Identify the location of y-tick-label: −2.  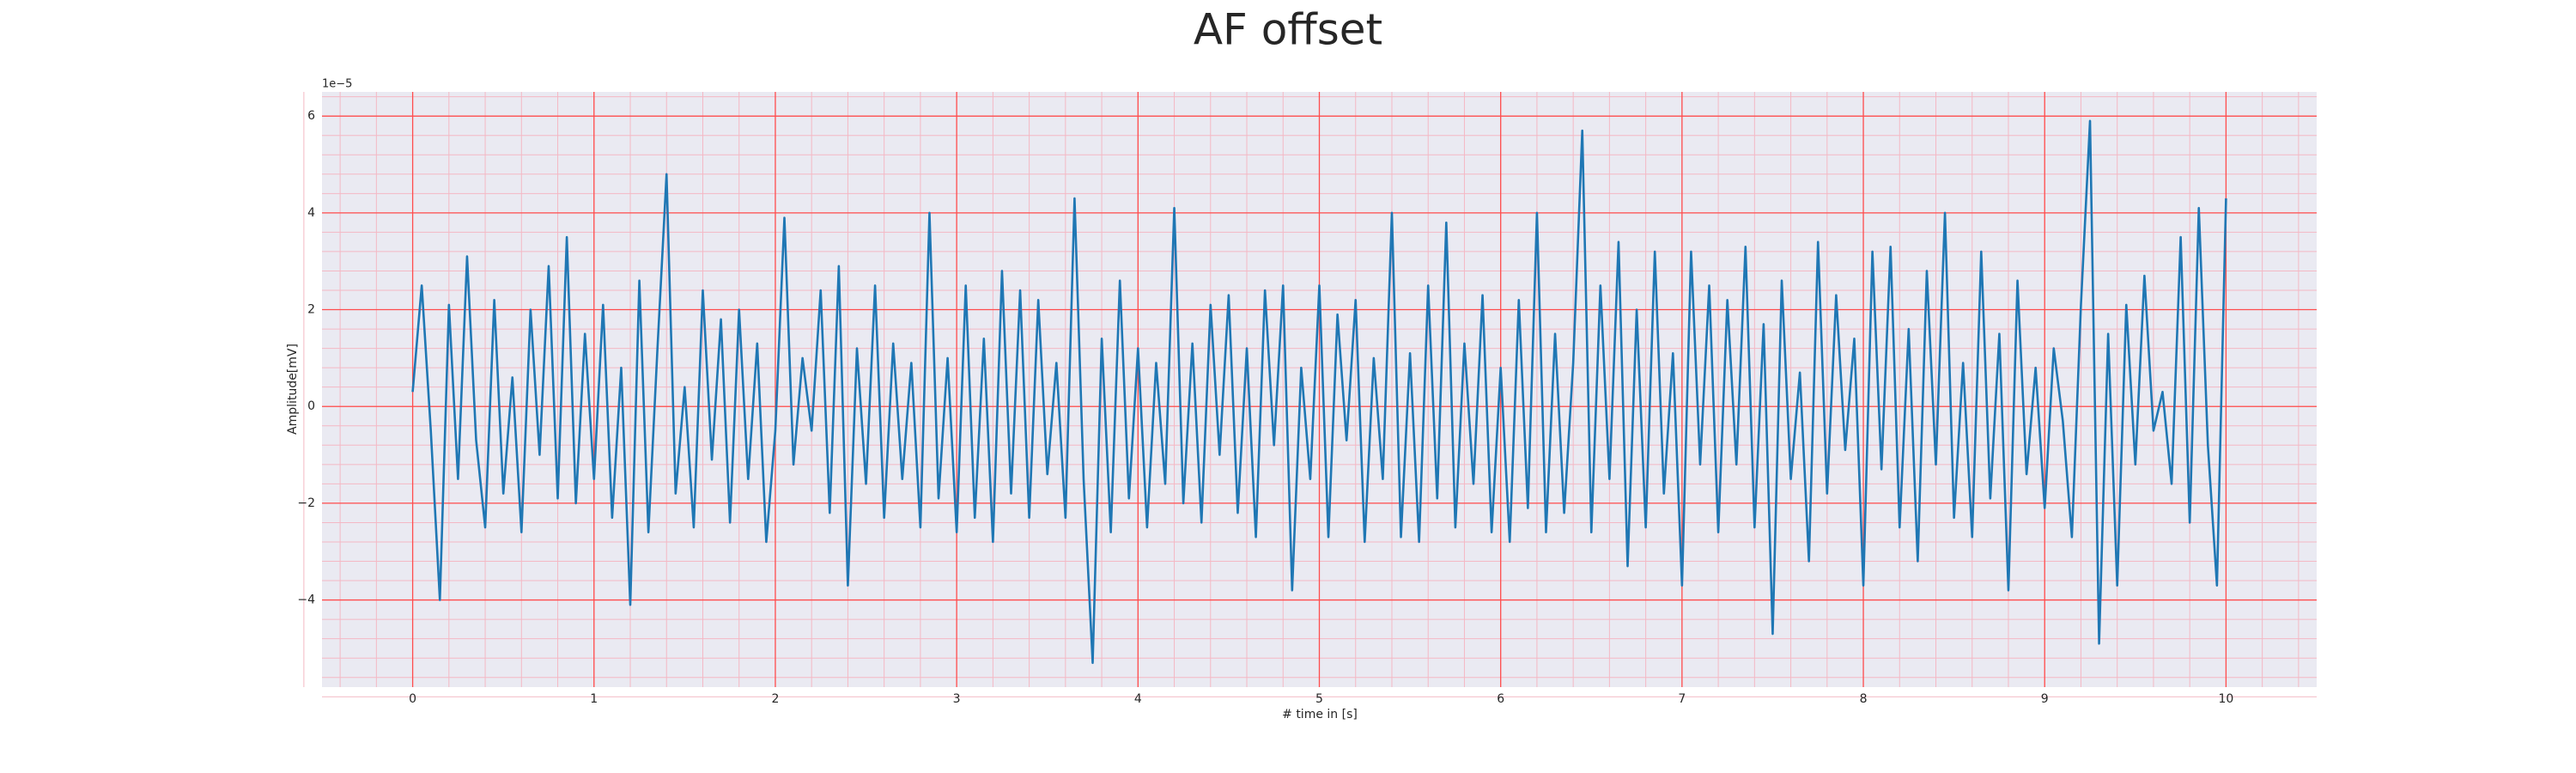
(306, 503).